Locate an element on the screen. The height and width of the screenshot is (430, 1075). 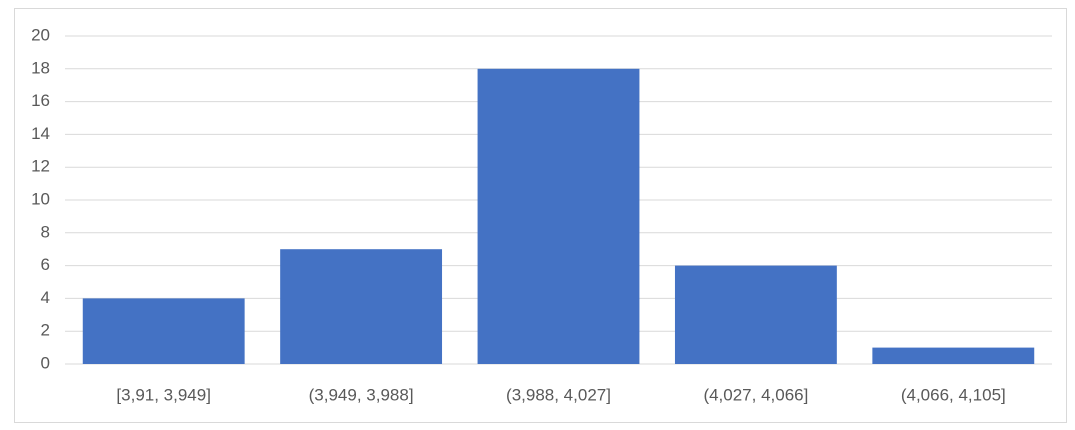
x-tick-label: [3,91, 3,949] is located at coordinates (163, 394).